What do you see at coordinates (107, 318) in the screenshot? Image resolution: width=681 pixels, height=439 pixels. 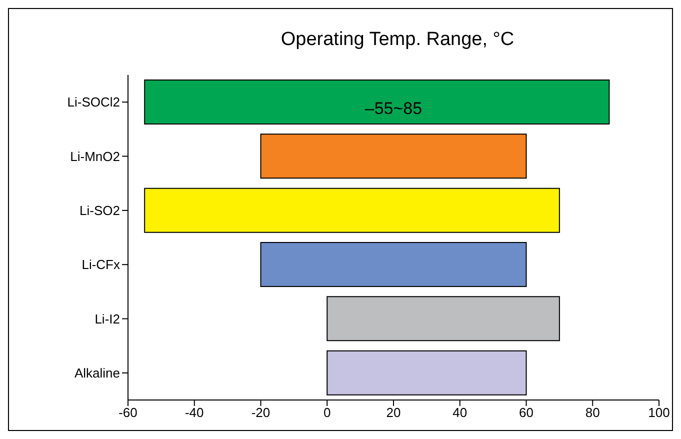 I see `y-tick-label: Li-I2` at bounding box center [107, 318].